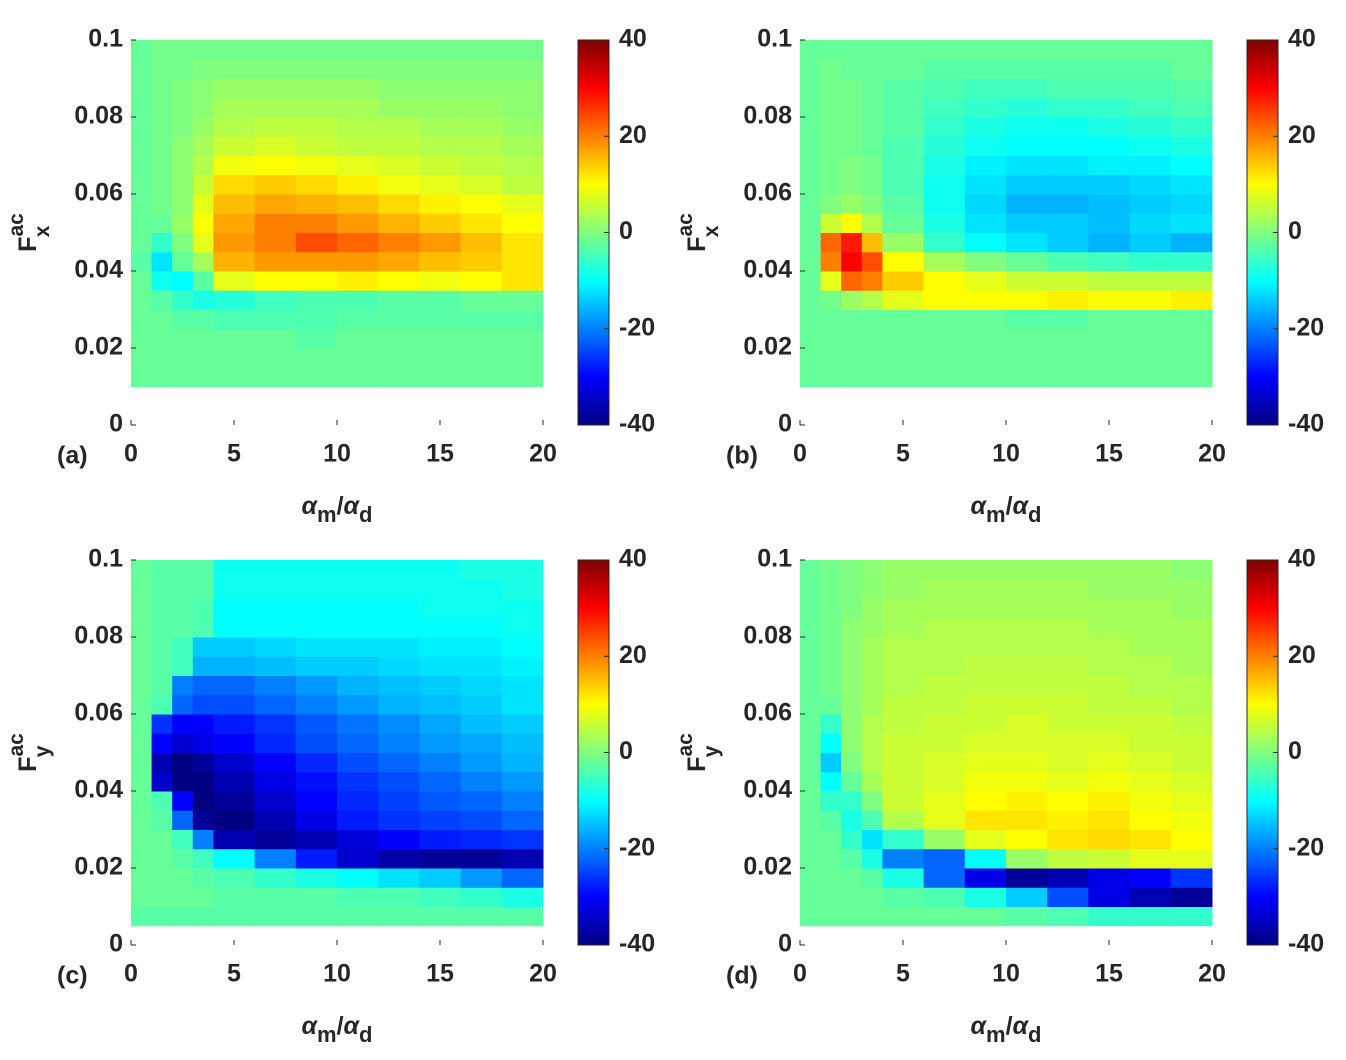 The image size is (1346, 1060). I want to click on y-axis-label: Fac x, so click(698, 232).